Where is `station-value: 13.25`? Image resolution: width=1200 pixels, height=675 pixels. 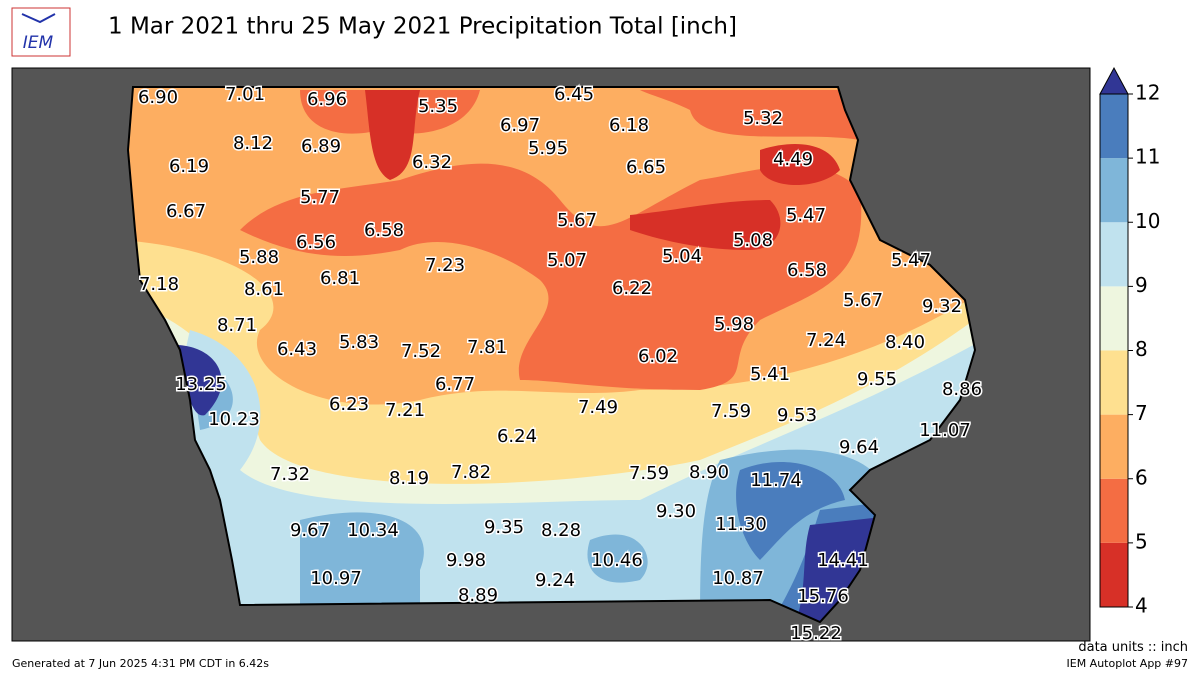
station-value: 13.25 is located at coordinates (201, 384).